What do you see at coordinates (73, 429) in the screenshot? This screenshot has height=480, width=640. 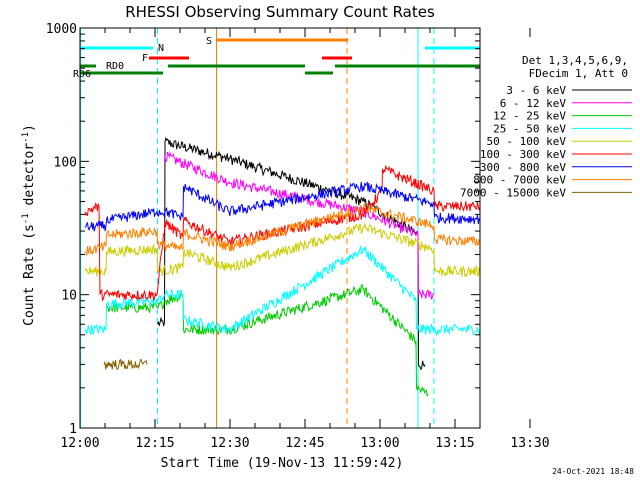 I see `y-tick-label: 1` at bounding box center [73, 429].